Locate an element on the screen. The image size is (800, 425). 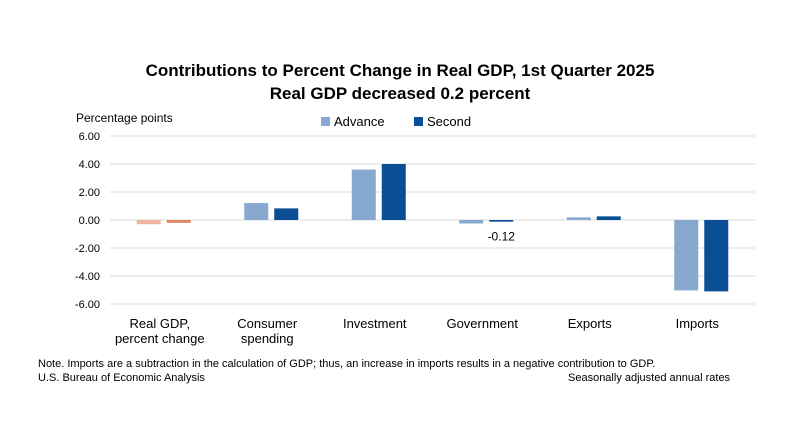
y-tick-label: 6.00 is located at coordinates (89, 137).